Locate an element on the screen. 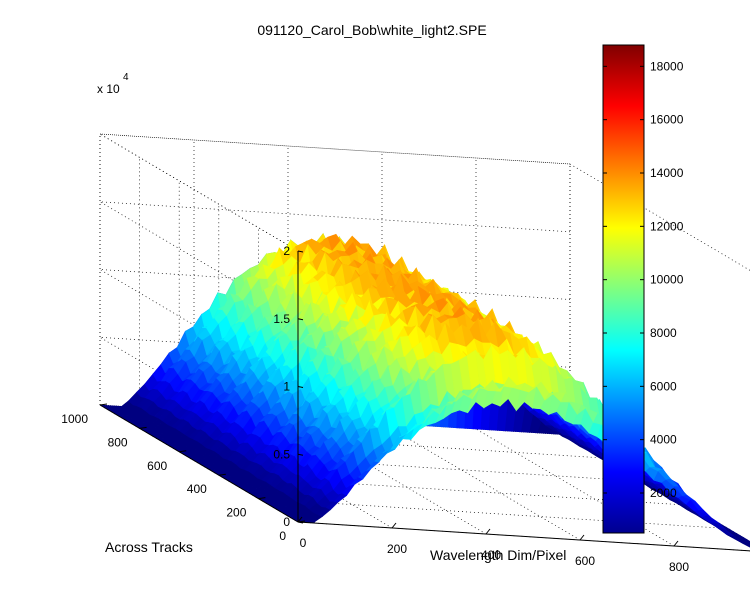 This screenshot has height=605, width=750. grid-line-z is located at coordinates (335, 192).